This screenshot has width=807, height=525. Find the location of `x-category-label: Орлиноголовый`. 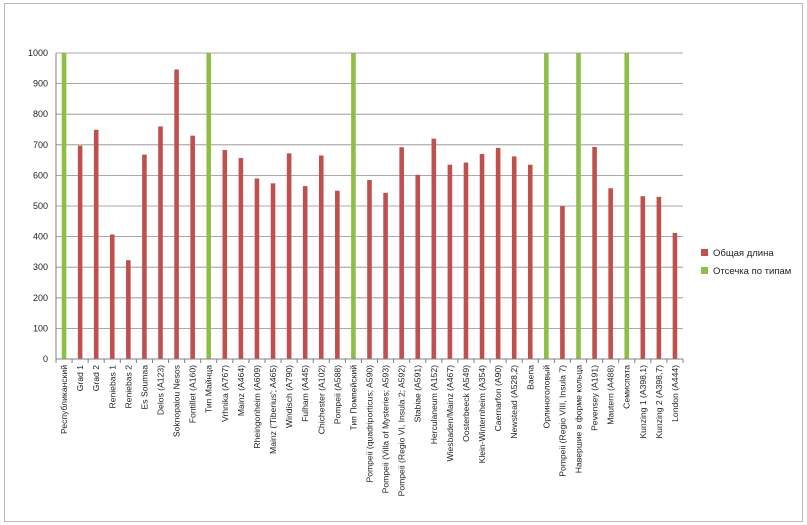

x-category-label: Орлиноголовый is located at coordinates (546, 397).